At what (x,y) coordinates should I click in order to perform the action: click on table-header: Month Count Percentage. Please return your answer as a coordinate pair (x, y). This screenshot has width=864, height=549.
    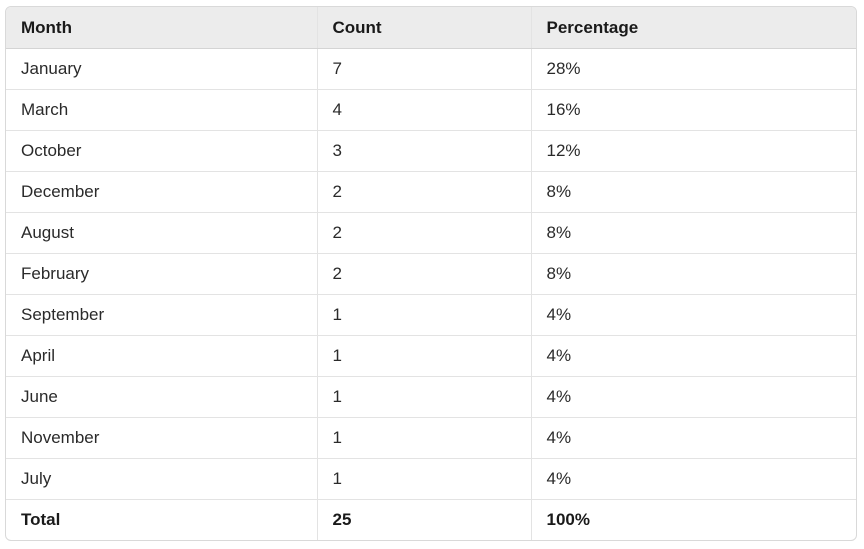
    Looking at the image, I should click on (431, 28).